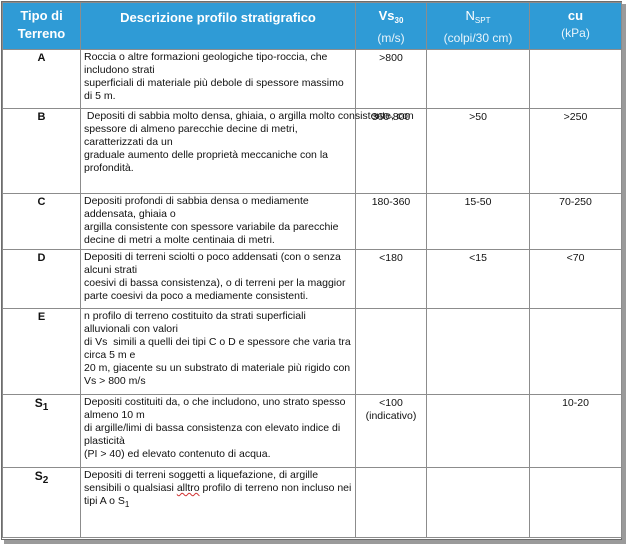 The width and height of the screenshot is (627, 547). I want to click on header-soil-type: Tipo di Terreno, so click(41, 26).